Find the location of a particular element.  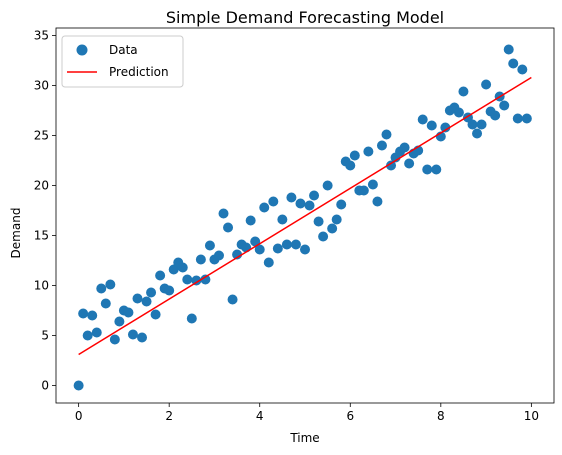

x-axis-label: Time is located at coordinates (304, 438).